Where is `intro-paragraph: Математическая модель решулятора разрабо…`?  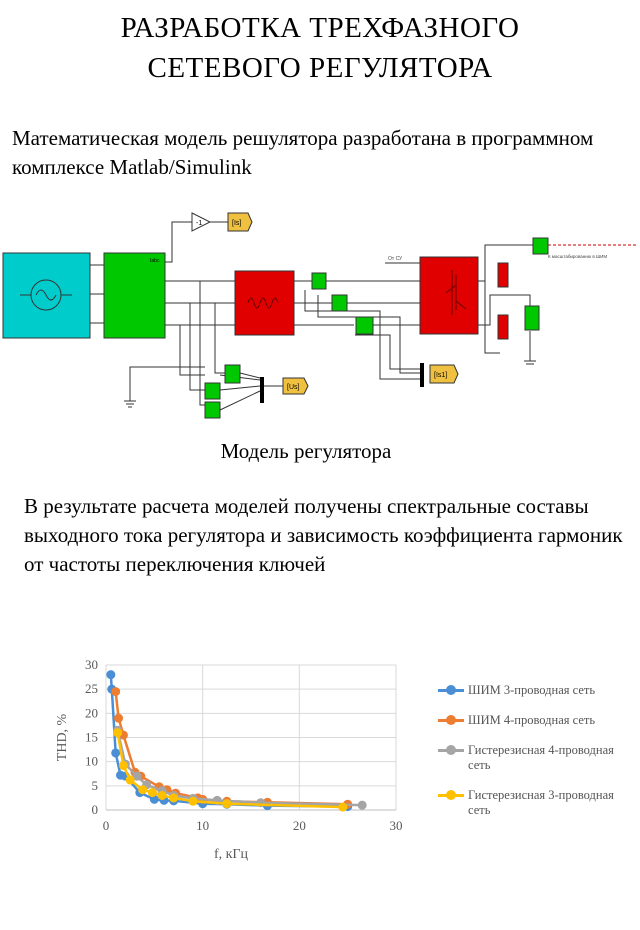 intro-paragraph: Математическая модель решулятора разрабо… is located at coordinates (303, 152).